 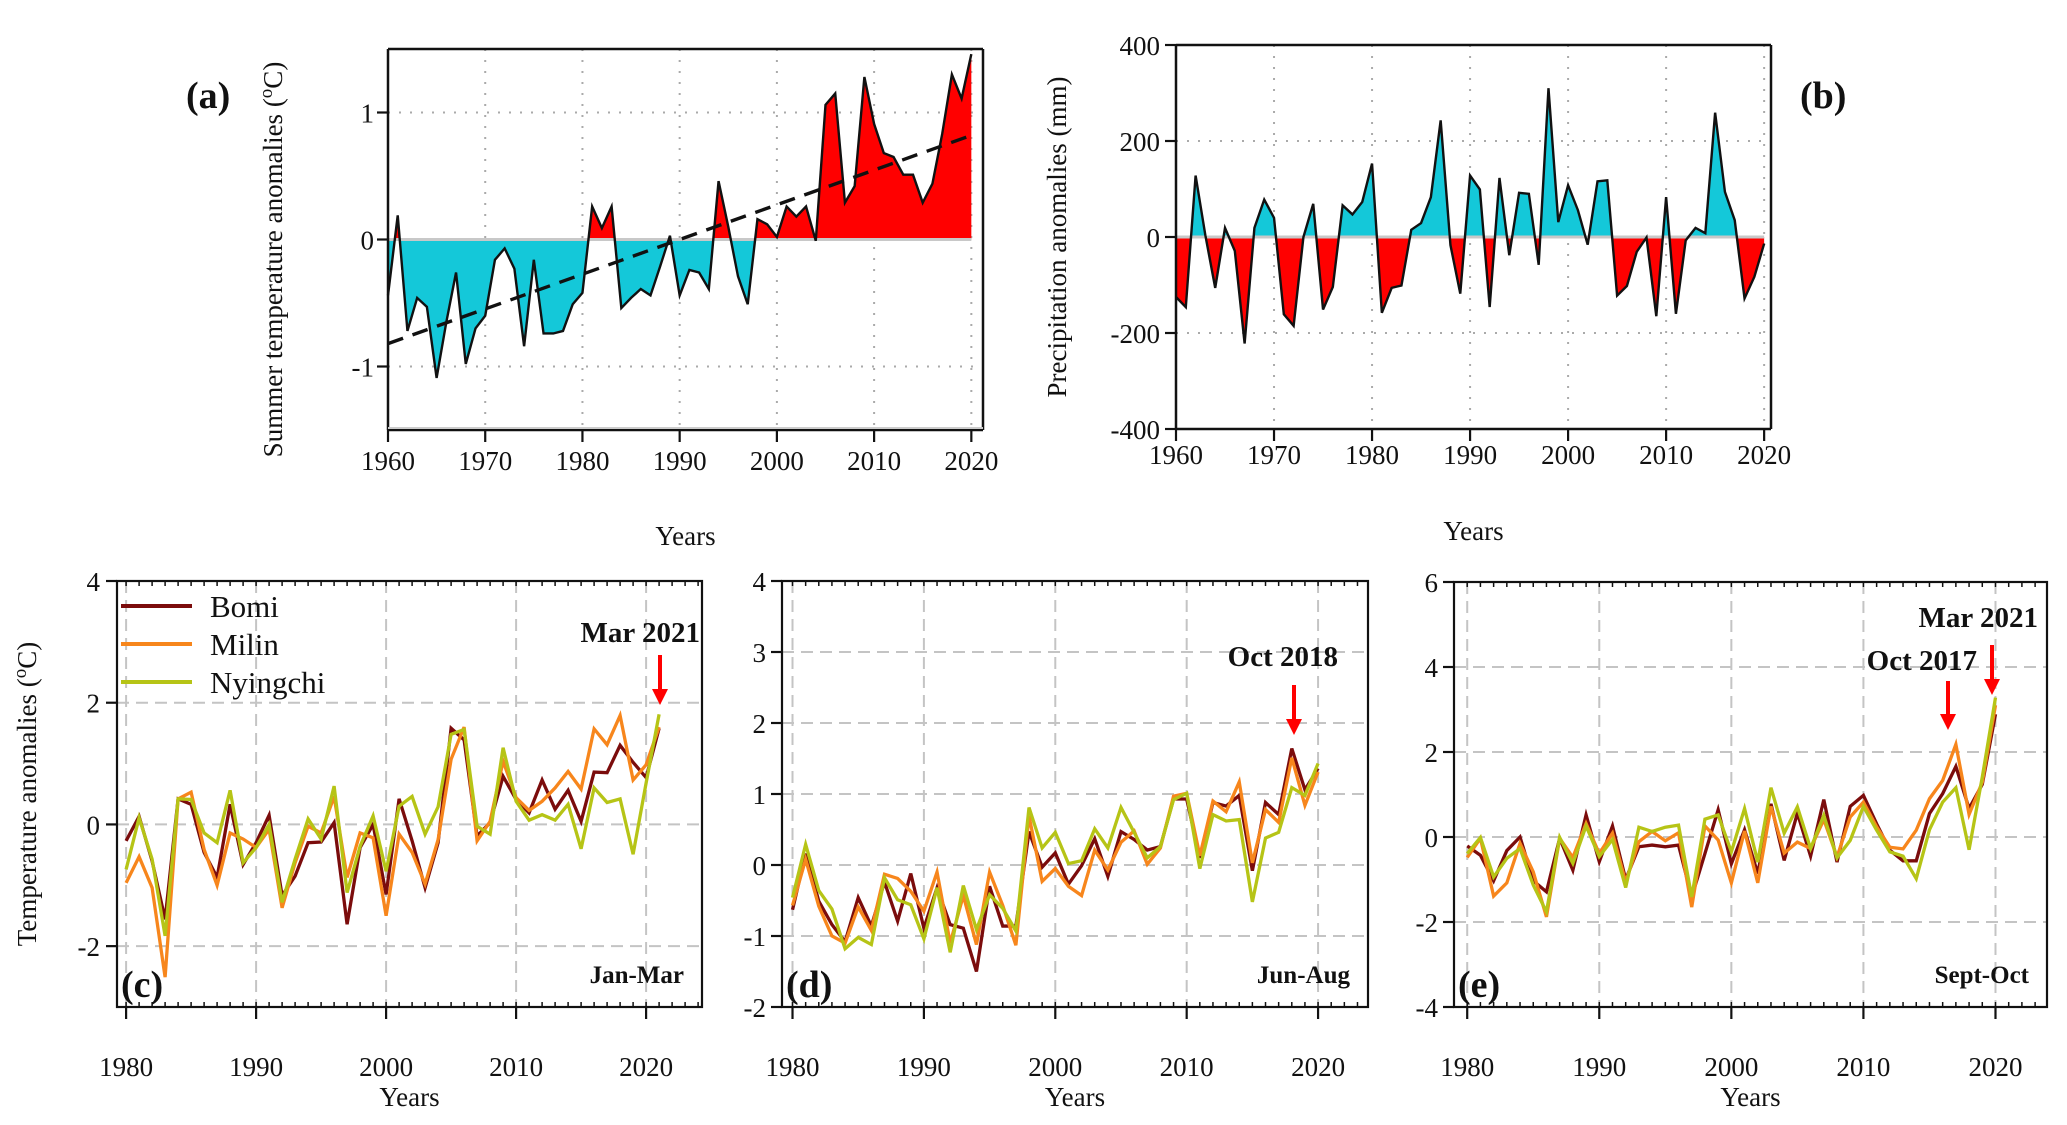 I want to click on y-tick-label: 400, so click(x=1140, y=46).